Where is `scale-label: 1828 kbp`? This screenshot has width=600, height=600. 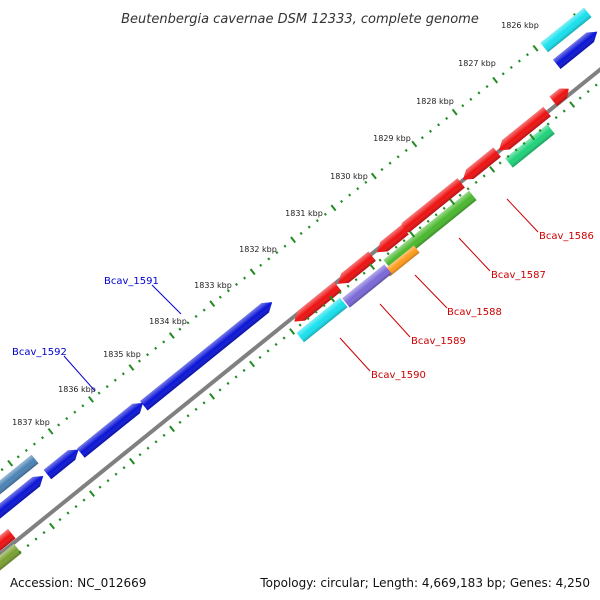 scale-label: 1828 kbp is located at coordinates (435, 101).